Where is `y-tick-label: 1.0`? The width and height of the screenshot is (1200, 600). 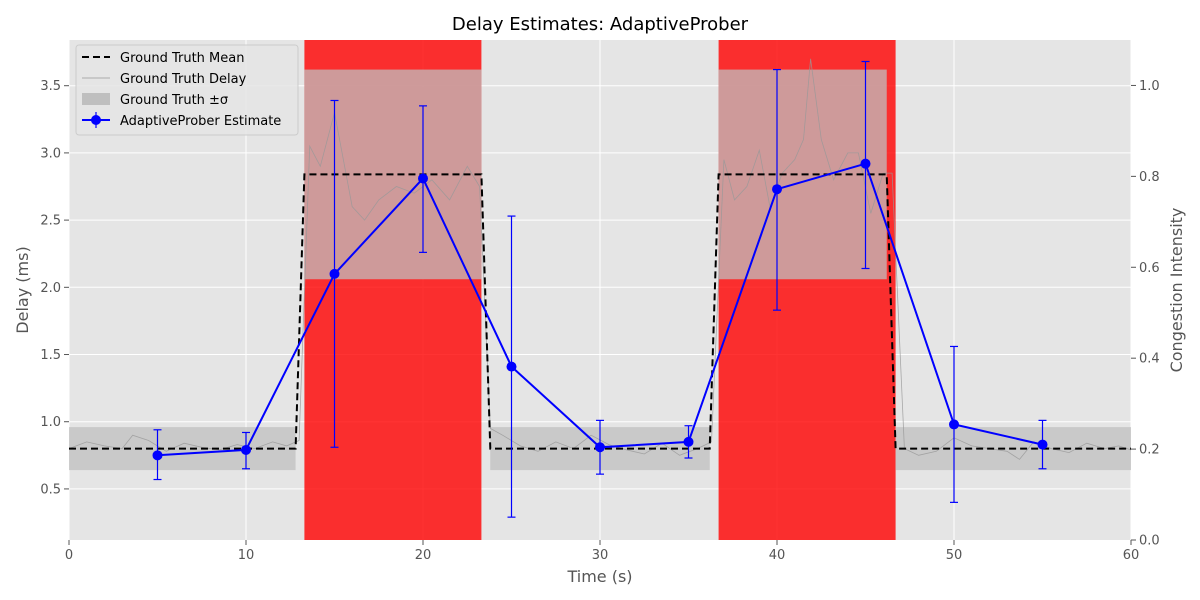
y-tick-label: 1.0 is located at coordinates (50, 422).